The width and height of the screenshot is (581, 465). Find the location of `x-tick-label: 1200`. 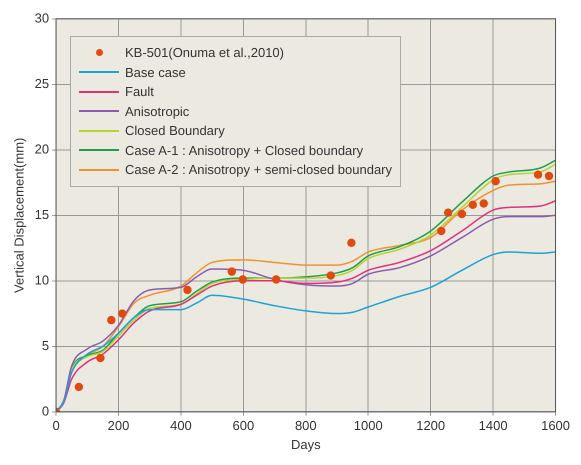

x-tick-label: 1200 is located at coordinates (431, 426).